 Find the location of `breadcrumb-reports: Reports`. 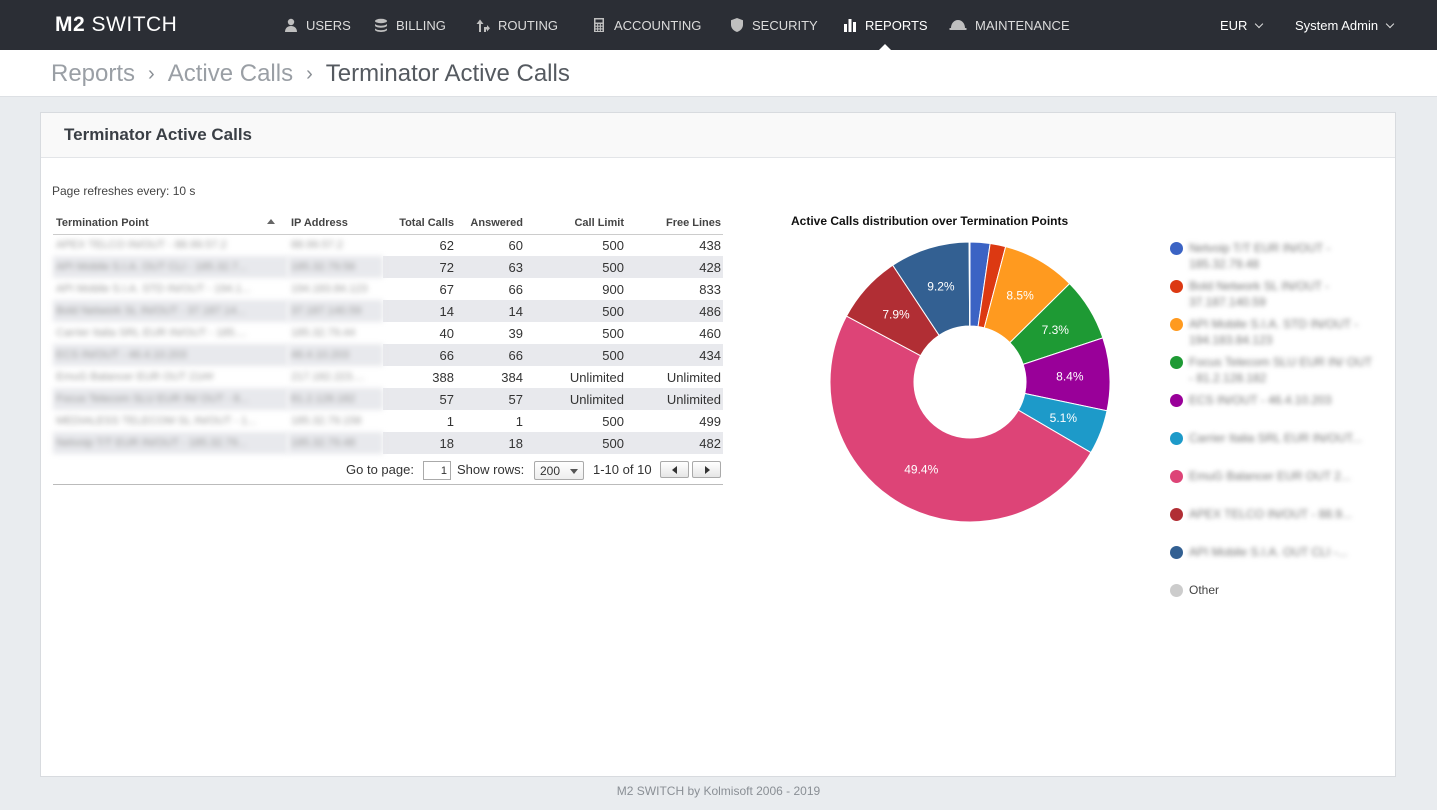

breadcrumb-reports: Reports is located at coordinates (93, 73).